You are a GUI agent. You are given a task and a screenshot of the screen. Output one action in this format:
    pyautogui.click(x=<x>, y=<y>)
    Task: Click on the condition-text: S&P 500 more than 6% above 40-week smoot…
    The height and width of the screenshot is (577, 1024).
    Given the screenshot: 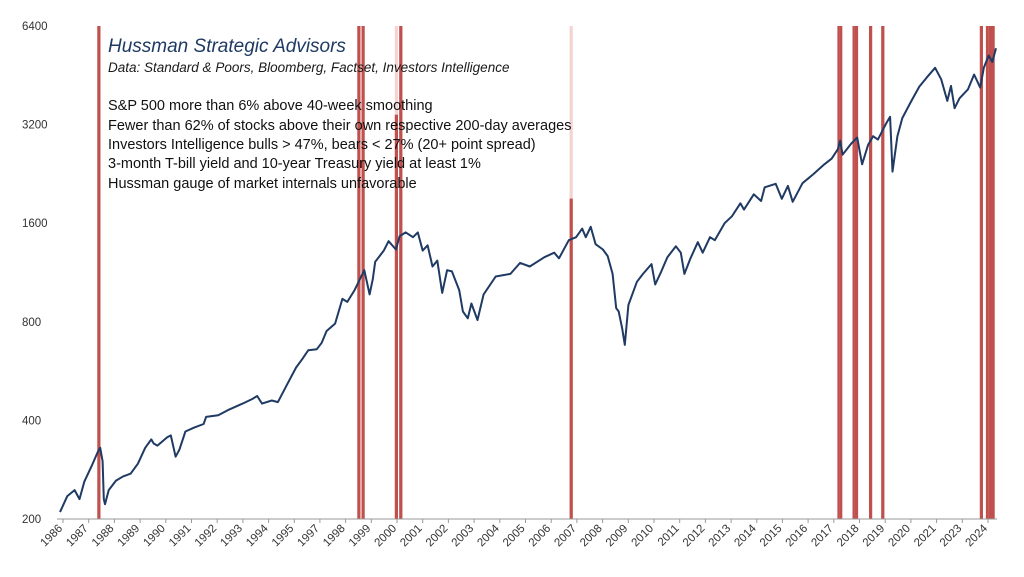 What is the action you would take?
    pyautogui.click(x=270, y=106)
    